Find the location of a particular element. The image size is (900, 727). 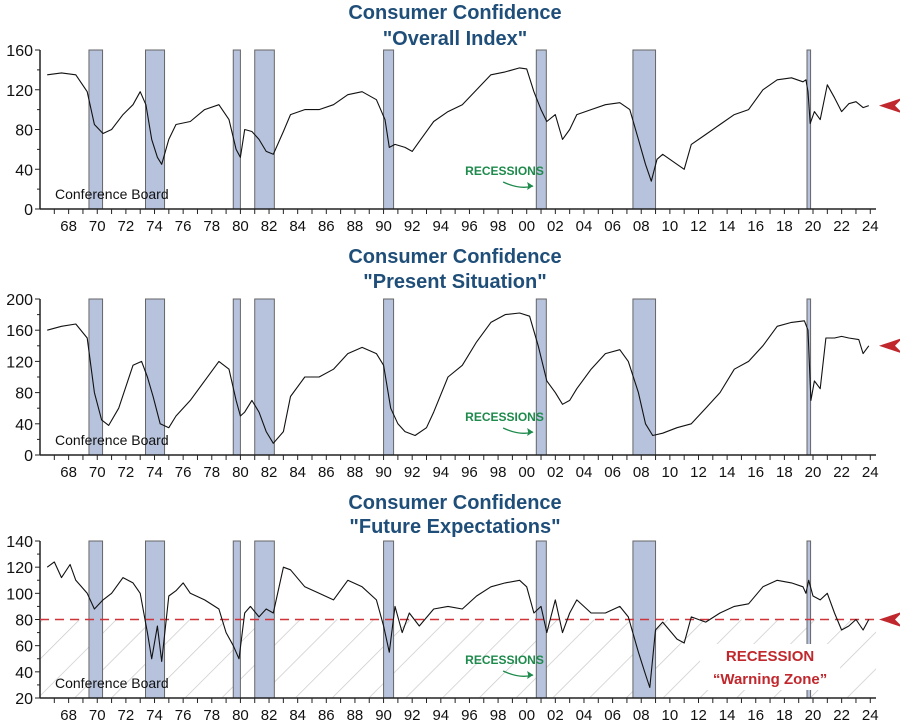

series-line is located at coordinates (458, 124).